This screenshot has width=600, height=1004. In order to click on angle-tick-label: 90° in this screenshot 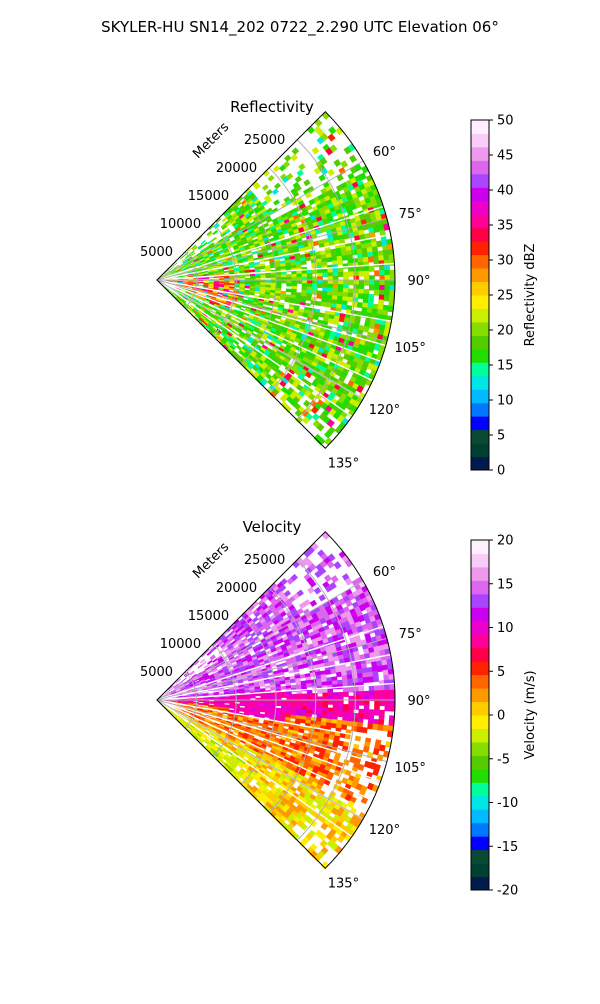, I will do `click(418, 281)`.